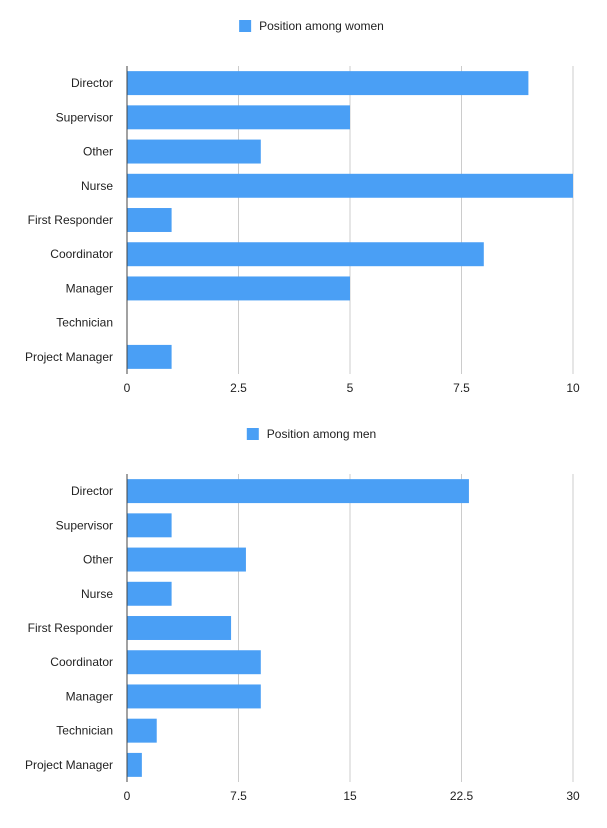  What do you see at coordinates (462, 796) in the screenshot?
I see `x-tick-label: 22.5` at bounding box center [462, 796].